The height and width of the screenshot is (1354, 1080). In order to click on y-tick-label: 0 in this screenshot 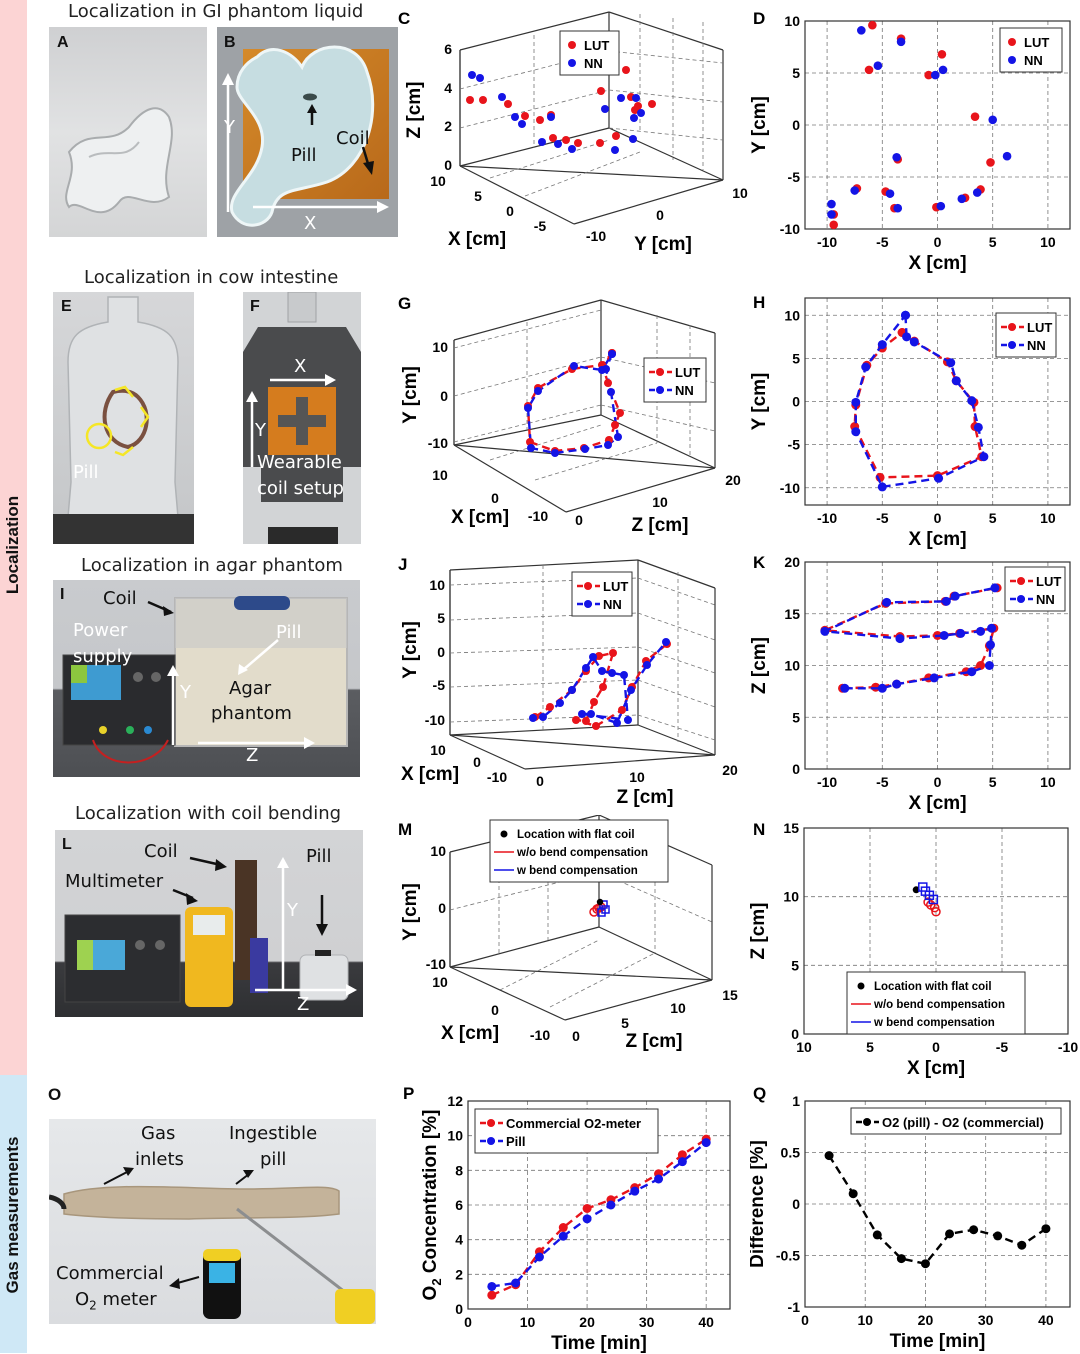, I will do `click(796, 402)`.